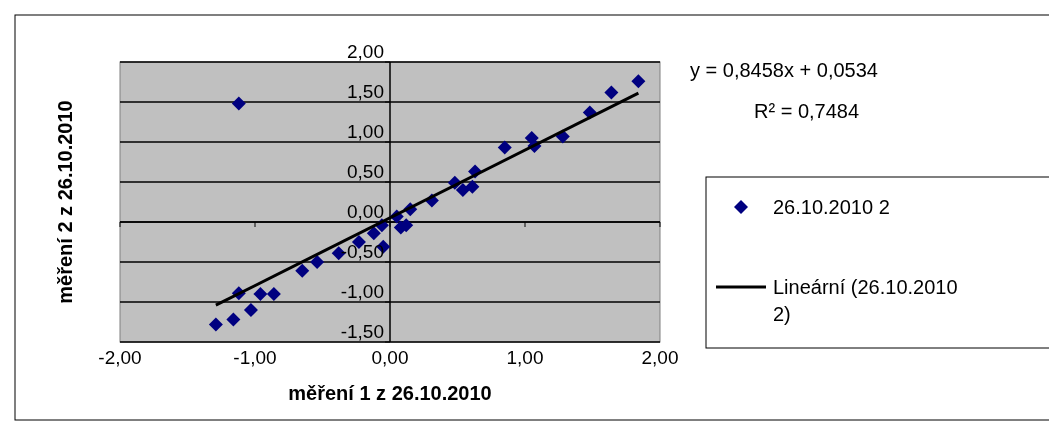 This screenshot has height=435, width=1049. I want to click on x-tick-label: -2,00, so click(120, 357).